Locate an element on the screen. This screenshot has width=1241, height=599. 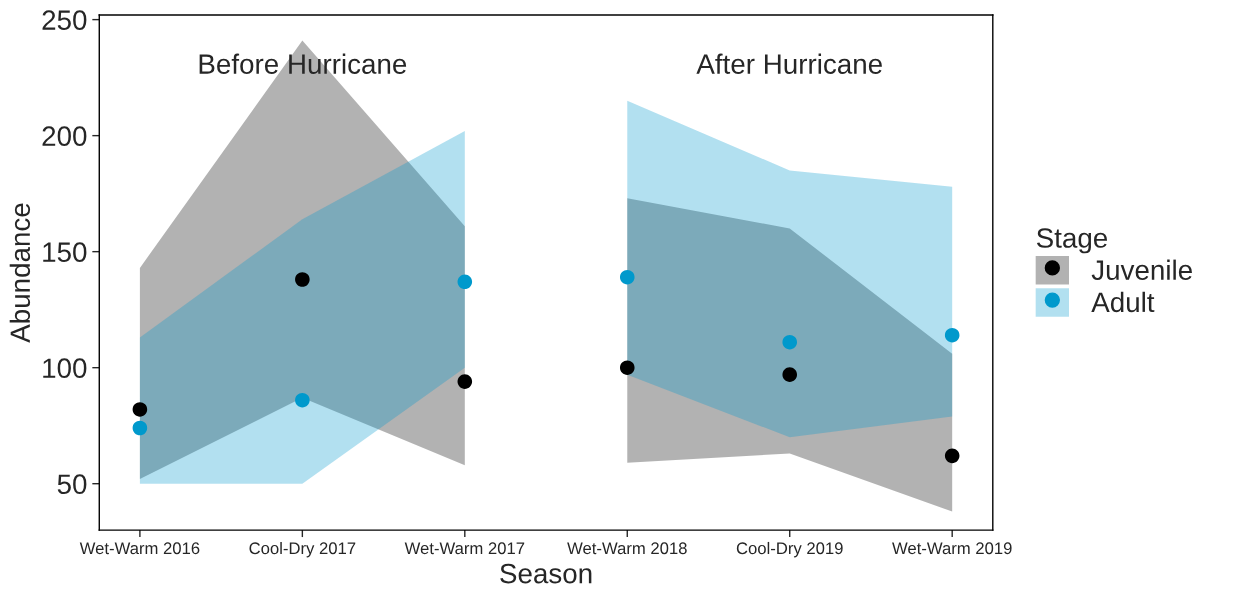
legend-label: Adult is located at coordinates (1123, 302).